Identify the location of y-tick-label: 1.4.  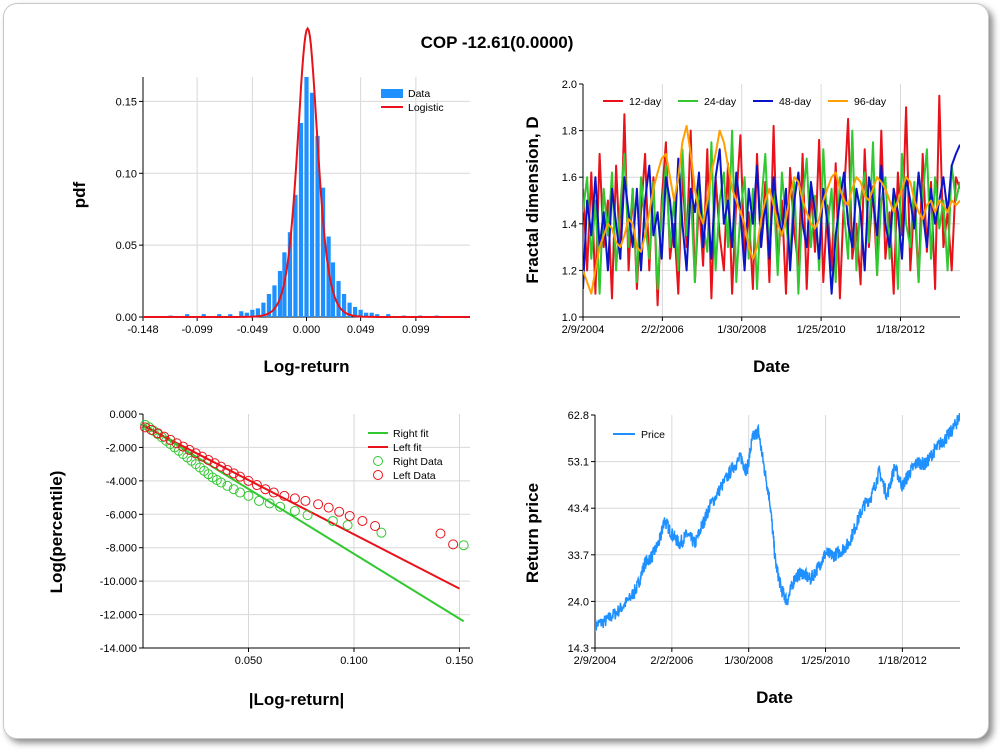
(569, 225).